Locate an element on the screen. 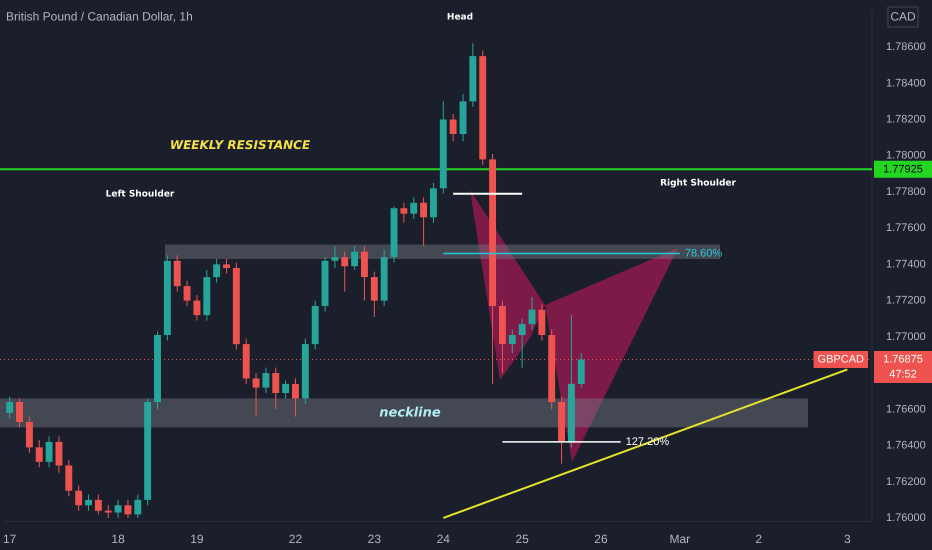 The image size is (932, 550). y-tick-label: 1.78400 is located at coordinates (906, 83).